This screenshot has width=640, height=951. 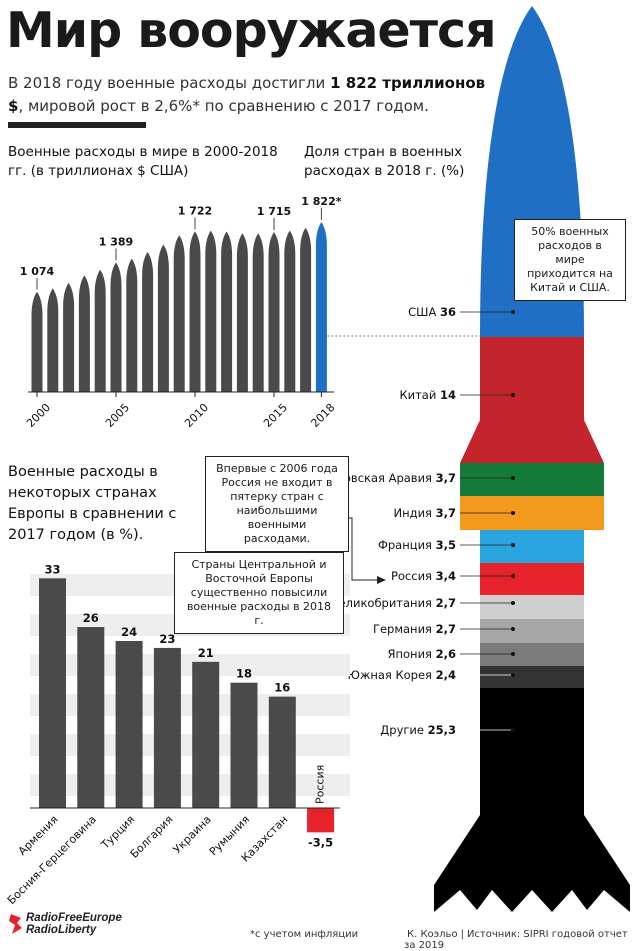 What do you see at coordinates (532, 800) in the screenshot?
I see `rocket-segment-others` at bounding box center [532, 800].